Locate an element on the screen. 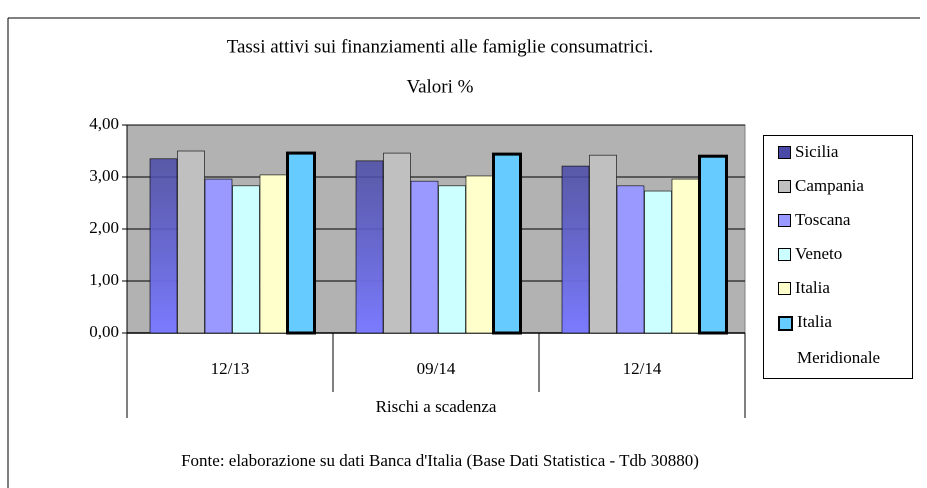 The height and width of the screenshot is (488, 927). legend-label: Italia Meridionale is located at coordinates (839, 339).